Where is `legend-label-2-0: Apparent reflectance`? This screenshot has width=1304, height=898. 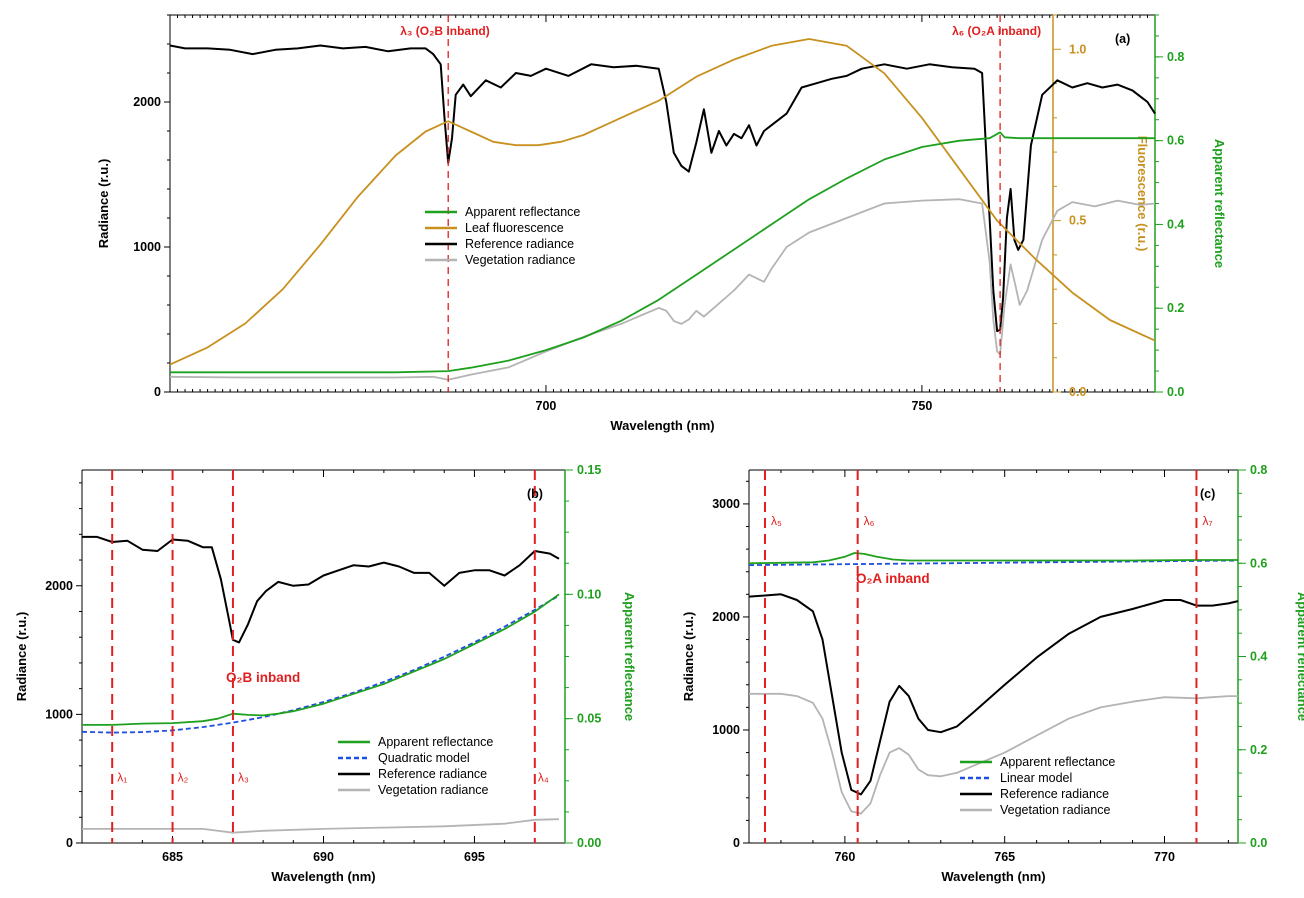
legend-label-2-0: Apparent reflectance is located at coordinates (1057, 762).